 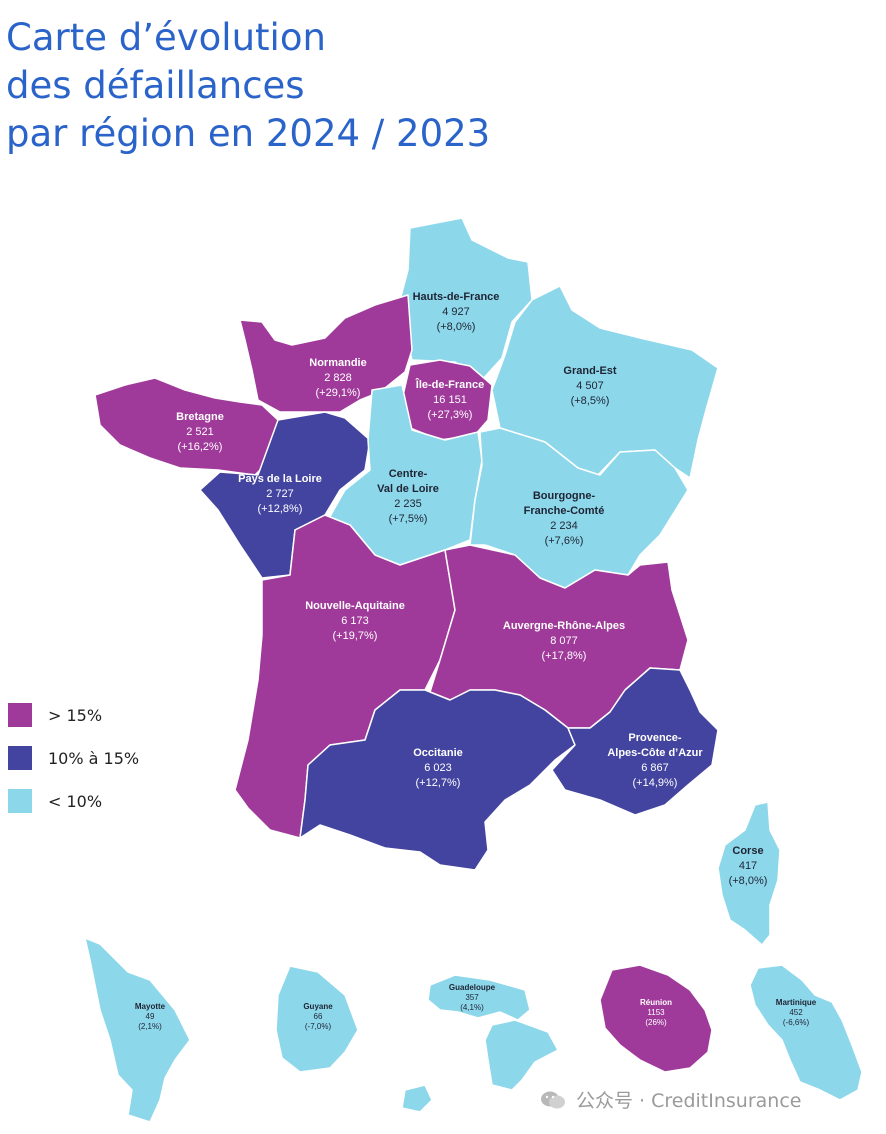 I want to click on region-change: (+8,5%), so click(x=590, y=401).